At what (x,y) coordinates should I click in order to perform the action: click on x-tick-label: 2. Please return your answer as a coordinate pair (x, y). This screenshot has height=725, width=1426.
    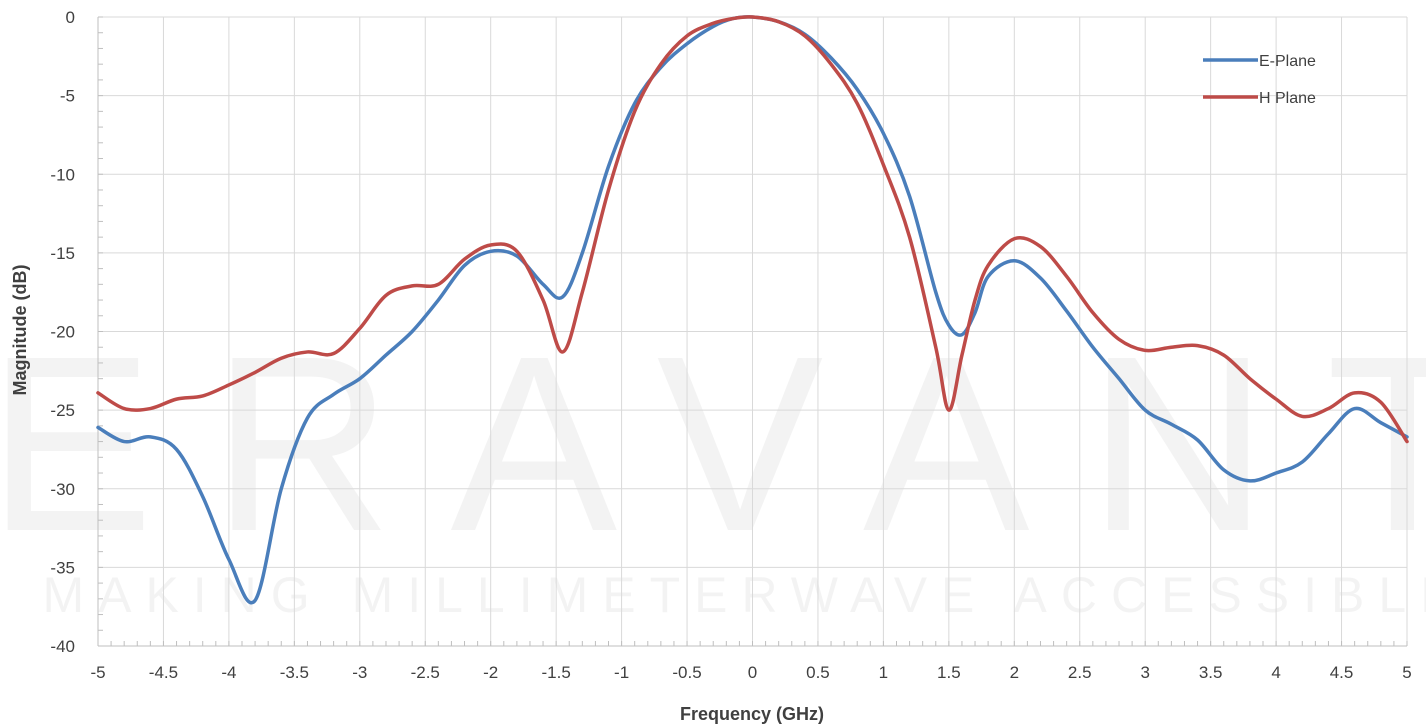
    Looking at the image, I should click on (1014, 672).